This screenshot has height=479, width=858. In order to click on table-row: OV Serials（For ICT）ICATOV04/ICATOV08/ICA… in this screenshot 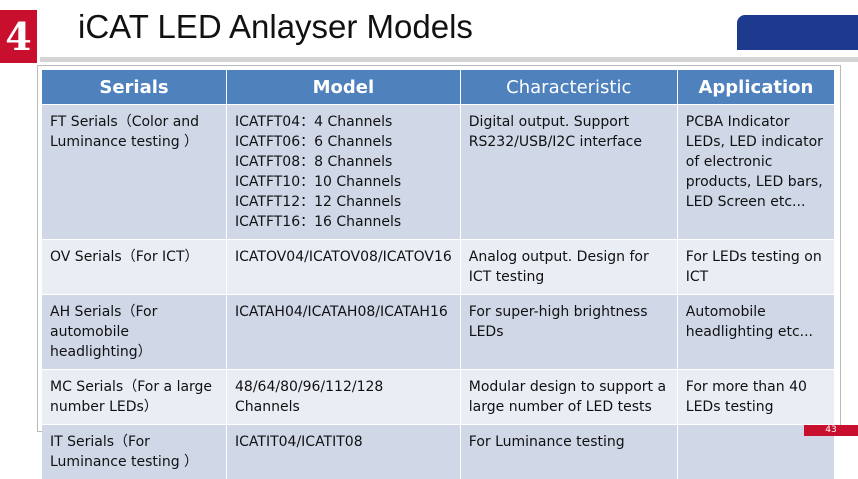, I will do `click(438, 267)`.